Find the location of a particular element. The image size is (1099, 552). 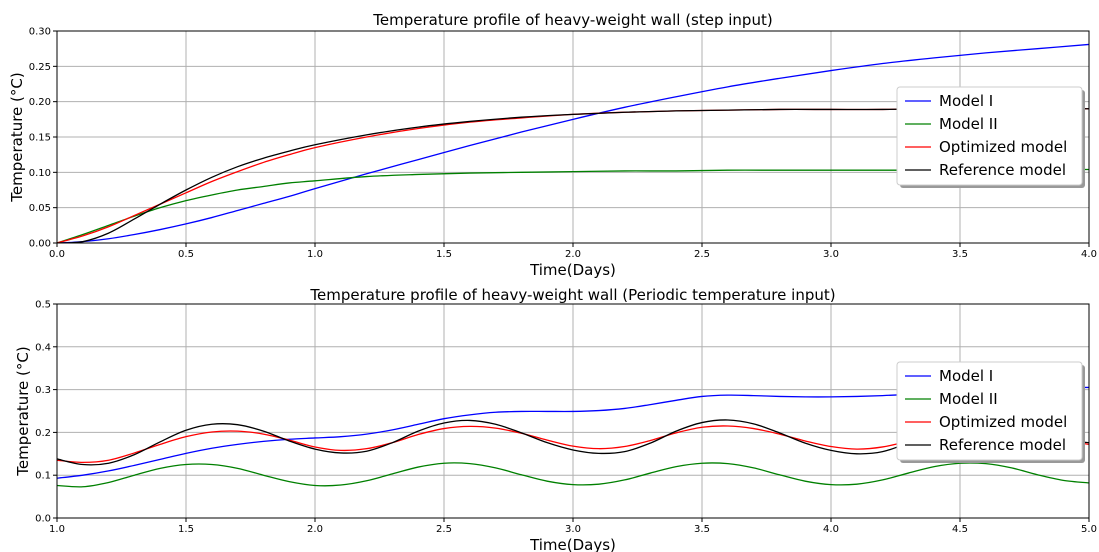

y-tick-label: 0.05 is located at coordinates (40, 208).